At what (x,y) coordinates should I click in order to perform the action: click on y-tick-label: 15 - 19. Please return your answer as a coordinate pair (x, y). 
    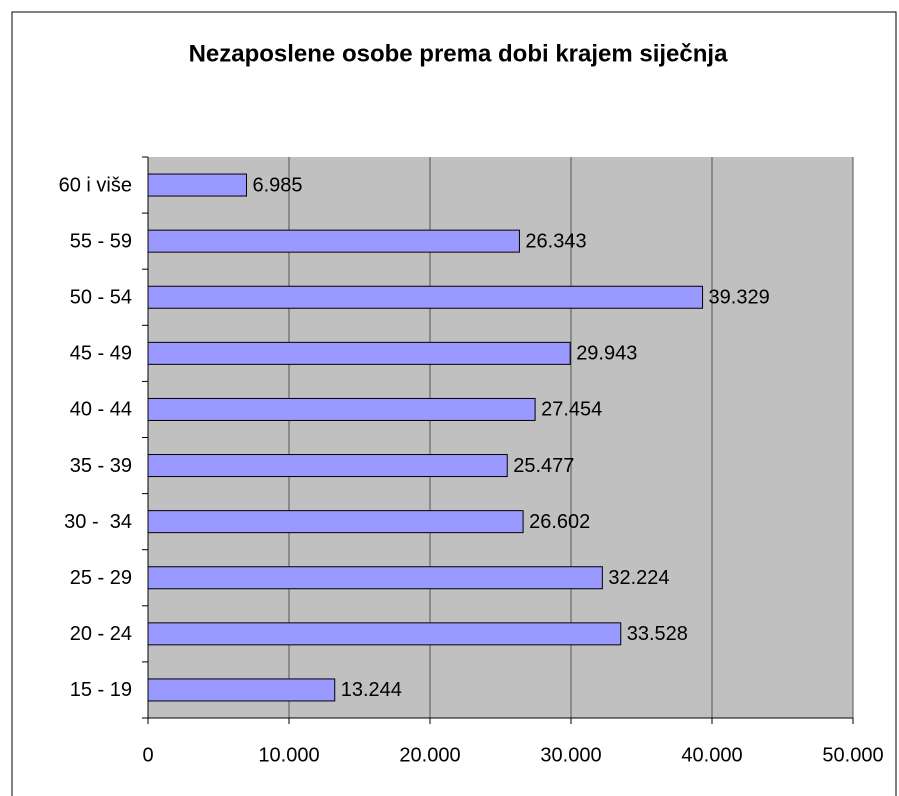
    Looking at the image, I should click on (101, 690).